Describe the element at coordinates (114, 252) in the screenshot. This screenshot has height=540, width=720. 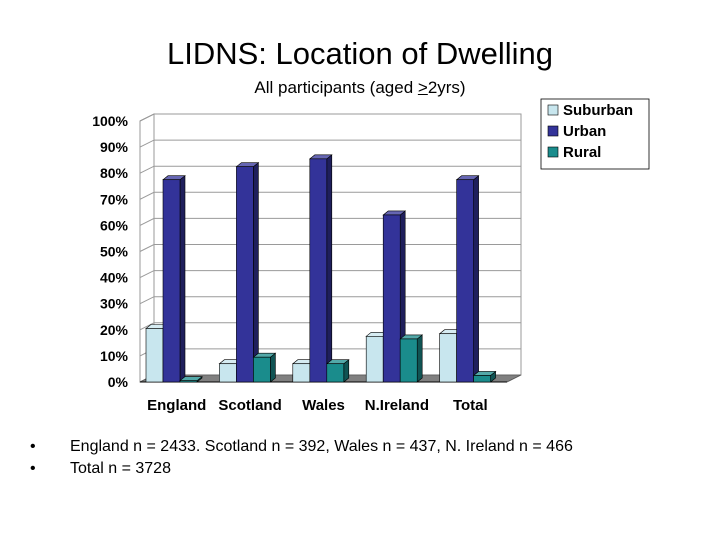
I see `y-tick-label: 50%` at that location.